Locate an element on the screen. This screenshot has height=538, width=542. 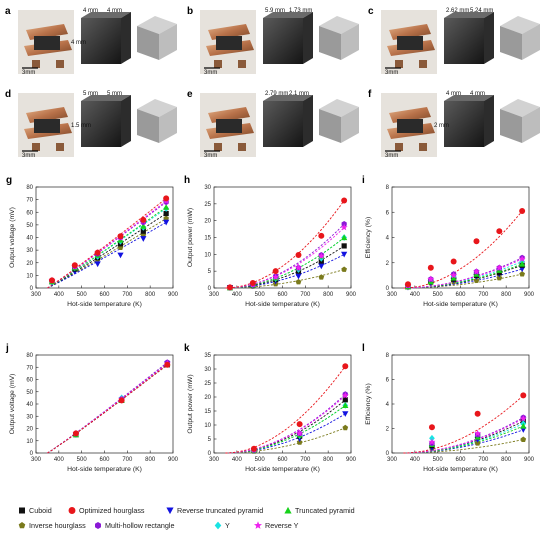
y-tick-label: 30 is located at coordinates (207, 188).